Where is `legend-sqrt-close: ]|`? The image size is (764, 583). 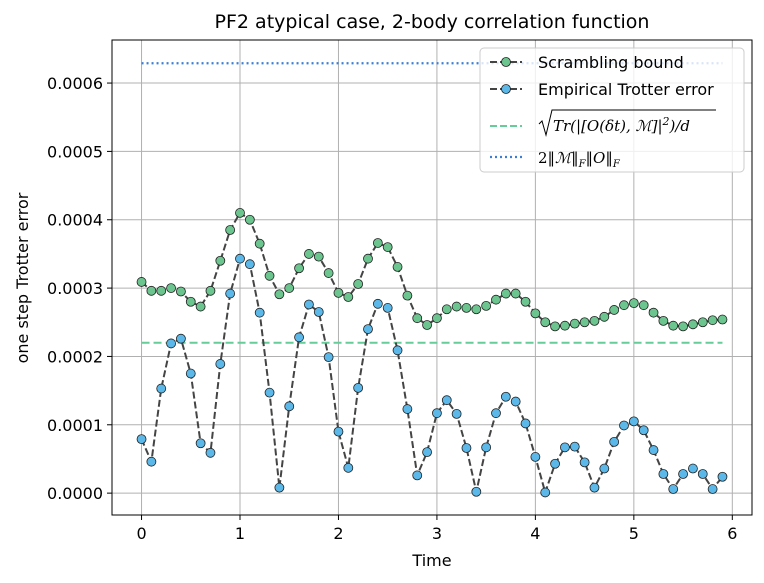 legend-sqrt-close: ]| is located at coordinates (657, 126).